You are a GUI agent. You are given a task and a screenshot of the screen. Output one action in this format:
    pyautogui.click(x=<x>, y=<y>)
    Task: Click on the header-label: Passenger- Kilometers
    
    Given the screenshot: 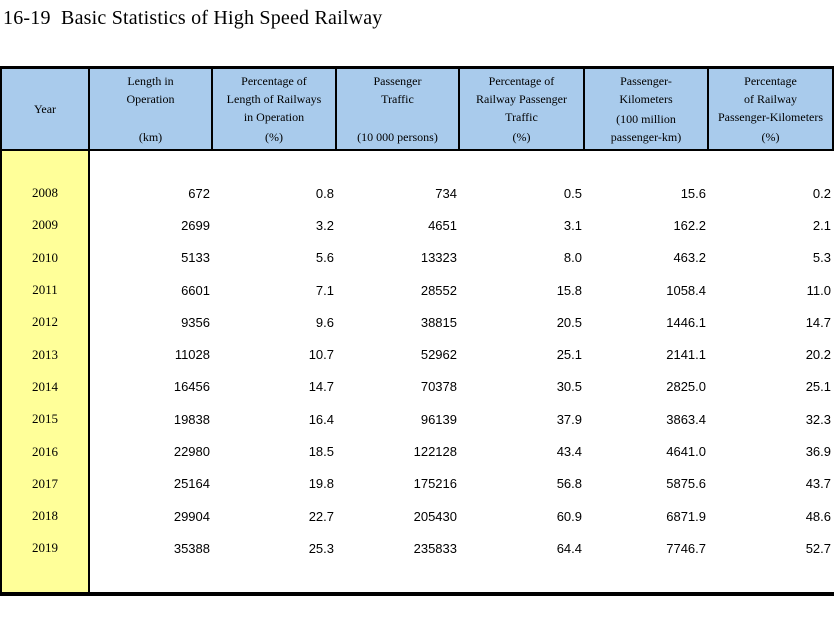 What is the action you would take?
    pyautogui.click(x=646, y=90)
    